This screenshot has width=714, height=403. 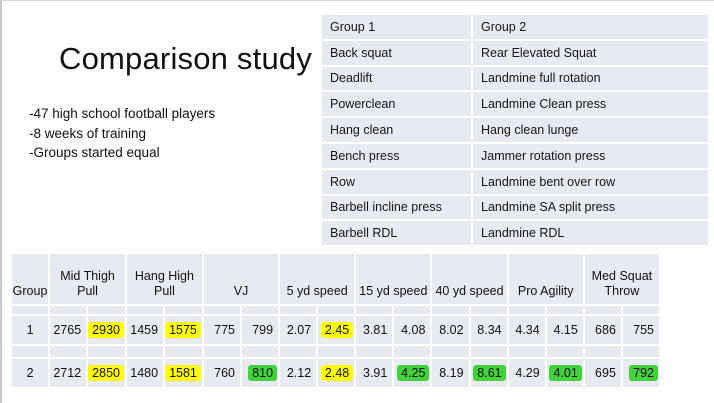 I want to click on exercise-cell-group1: Bench press, so click(x=396, y=155).